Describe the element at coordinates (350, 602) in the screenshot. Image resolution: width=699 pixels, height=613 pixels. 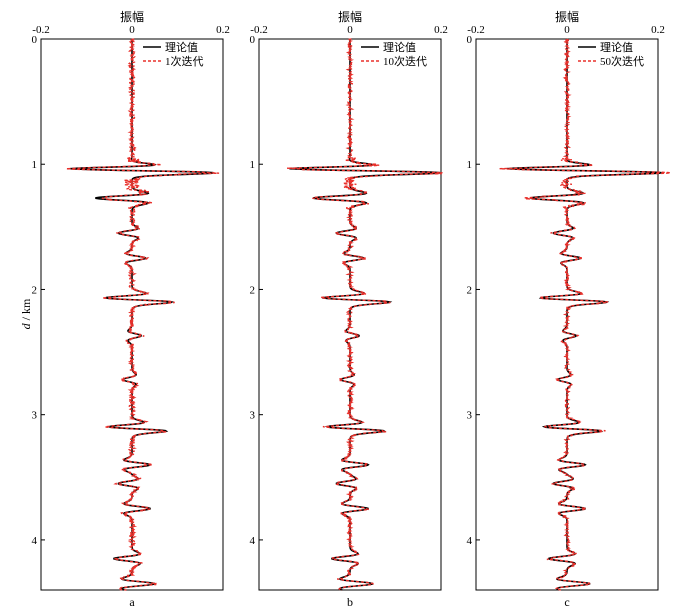
I see `panel-label: b` at that location.